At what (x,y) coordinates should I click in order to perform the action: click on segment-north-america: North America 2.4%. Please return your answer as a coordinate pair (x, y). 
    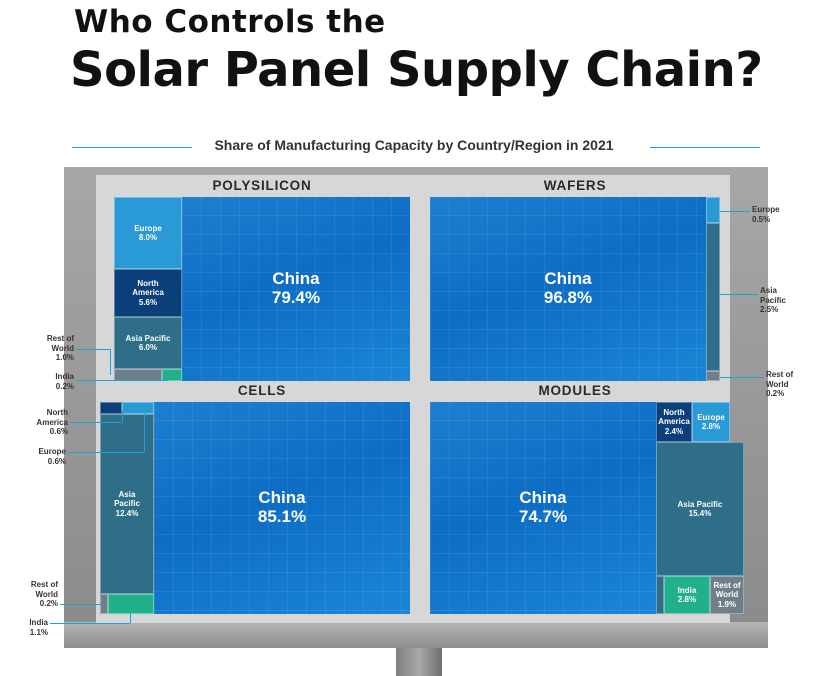
    Looking at the image, I should click on (674, 422).